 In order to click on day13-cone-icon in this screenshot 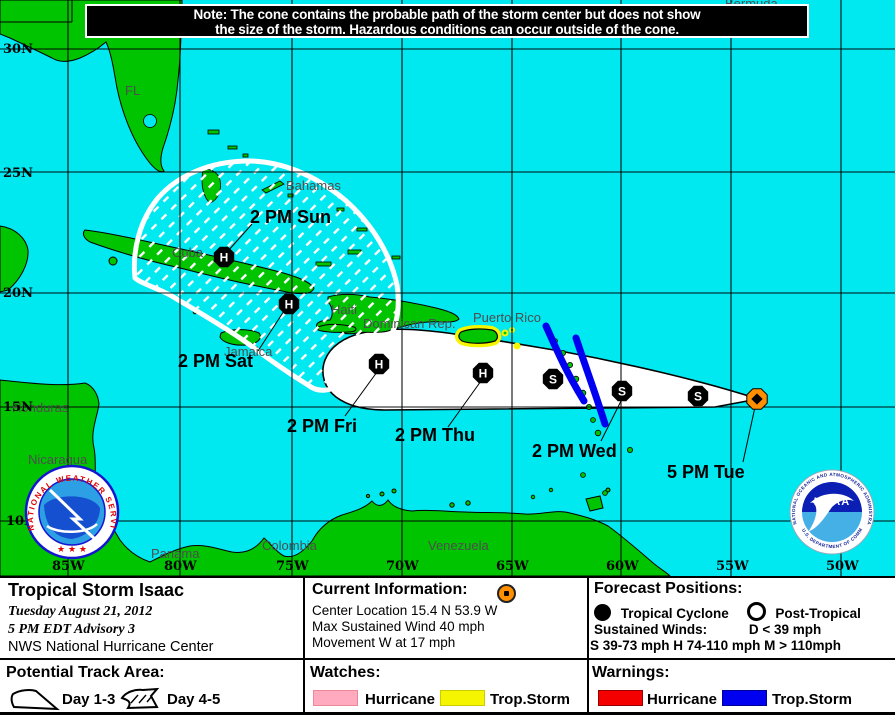, I will do `click(35, 700)`.